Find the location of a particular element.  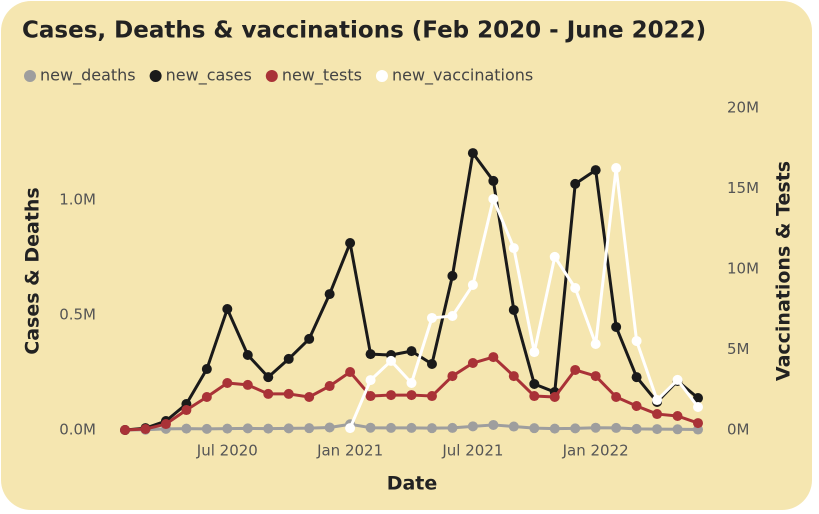

y2-tick-label: 15M is located at coordinates (743, 188).